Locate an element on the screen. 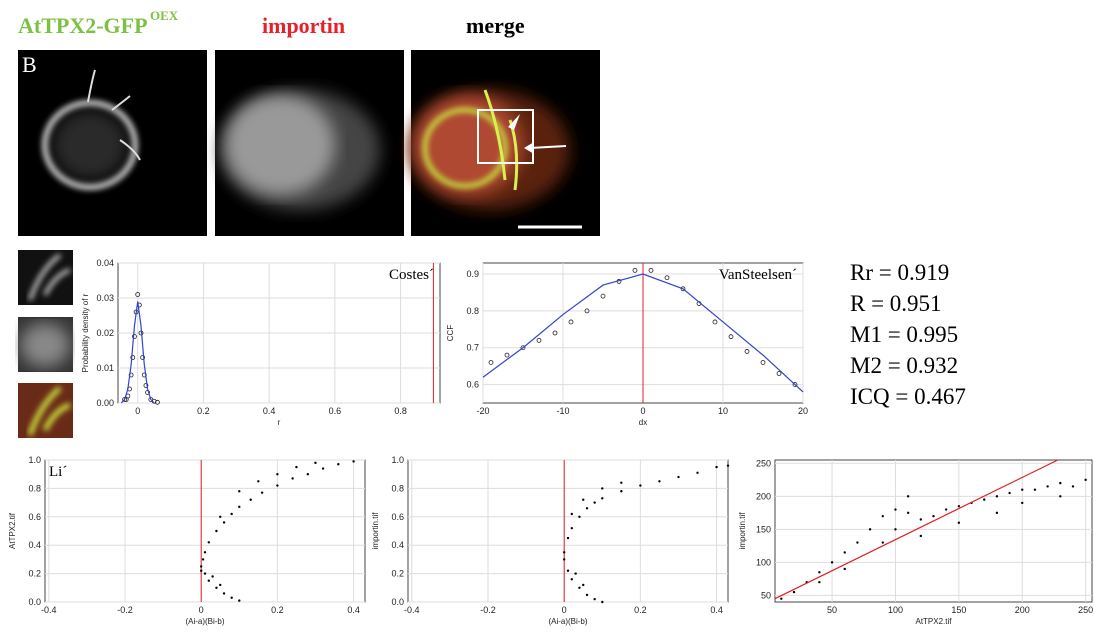  chart-annotation: VanSteelsen´ is located at coordinates (758, 275).